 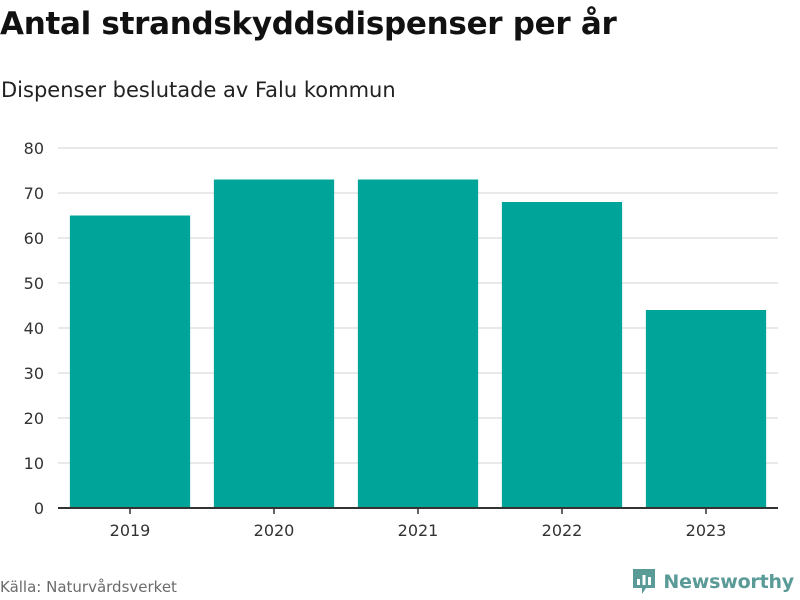 What do you see at coordinates (34, 418) in the screenshot?
I see `y-tick-label: 20` at bounding box center [34, 418].